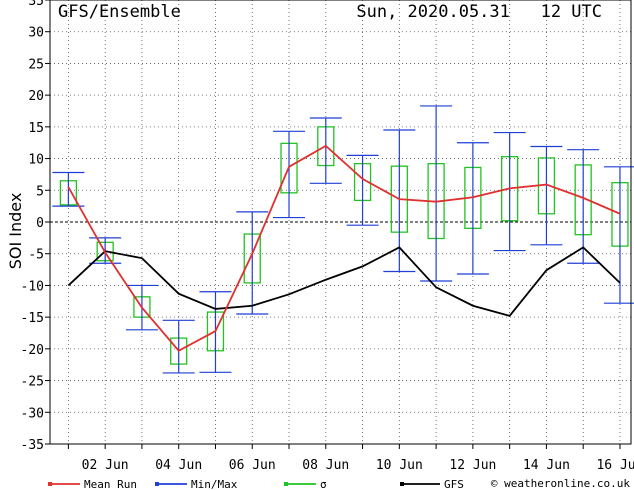  Describe the element at coordinates (15, 231) in the screenshot. I see `y-axis-label: SOI Index` at that location.